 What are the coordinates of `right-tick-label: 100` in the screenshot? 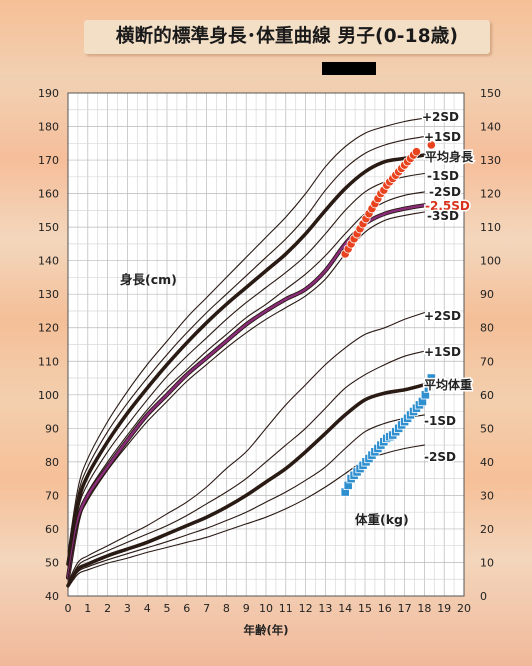 It's located at (490, 261).